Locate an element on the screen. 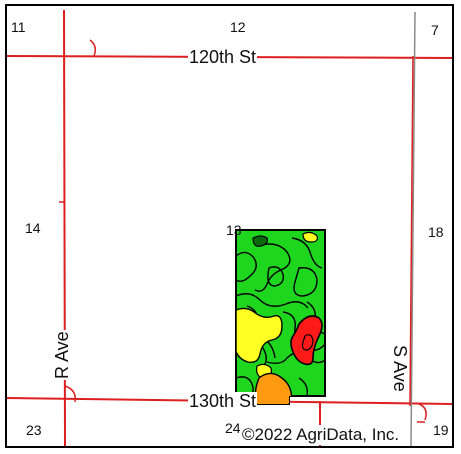  soil-dark-spot is located at coordinates (260, 241).